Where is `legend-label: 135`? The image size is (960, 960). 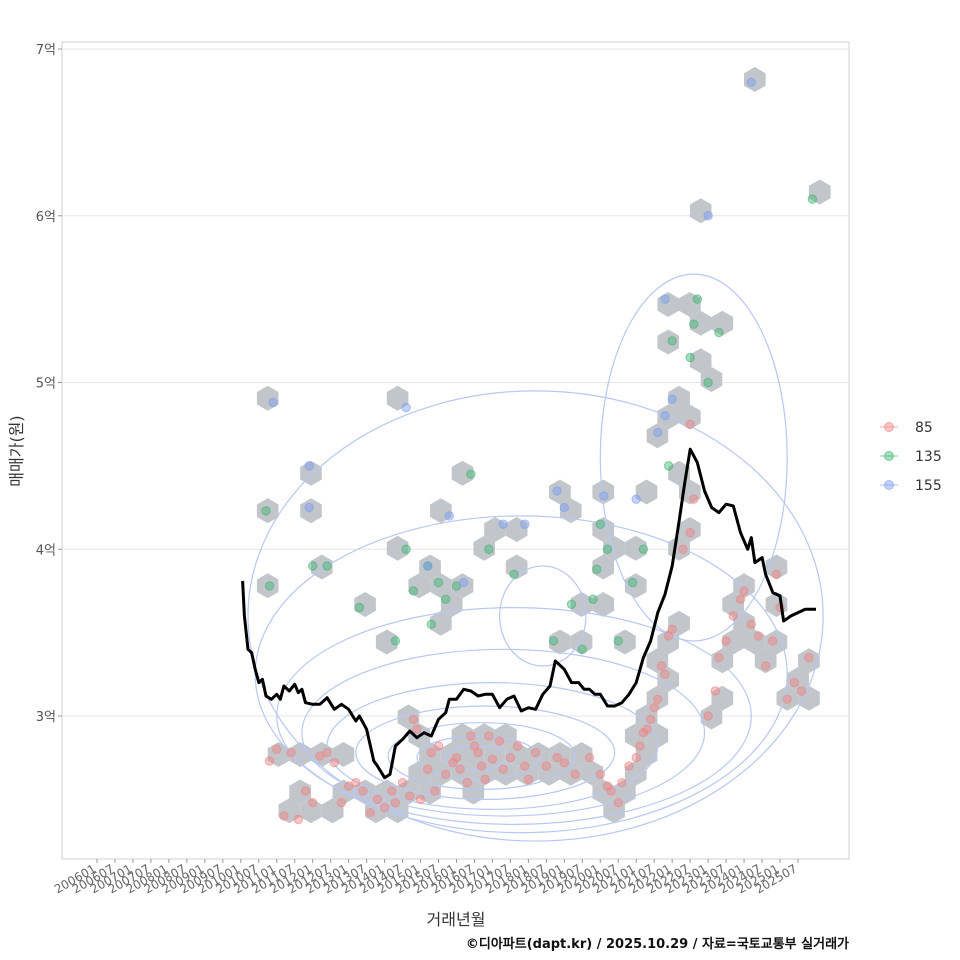
legend-label: 135 is located at coordinates (928, 457).